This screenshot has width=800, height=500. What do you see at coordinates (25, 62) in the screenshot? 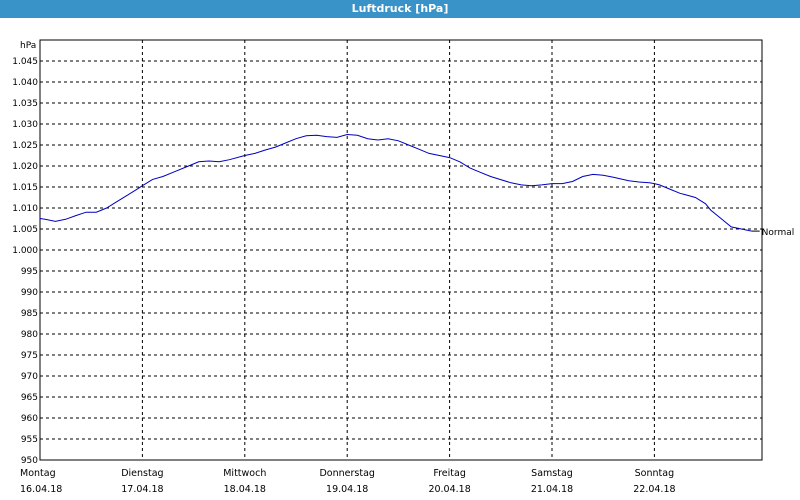
I see `y-tick-label: 1.045` at bounding box center [25, 62].